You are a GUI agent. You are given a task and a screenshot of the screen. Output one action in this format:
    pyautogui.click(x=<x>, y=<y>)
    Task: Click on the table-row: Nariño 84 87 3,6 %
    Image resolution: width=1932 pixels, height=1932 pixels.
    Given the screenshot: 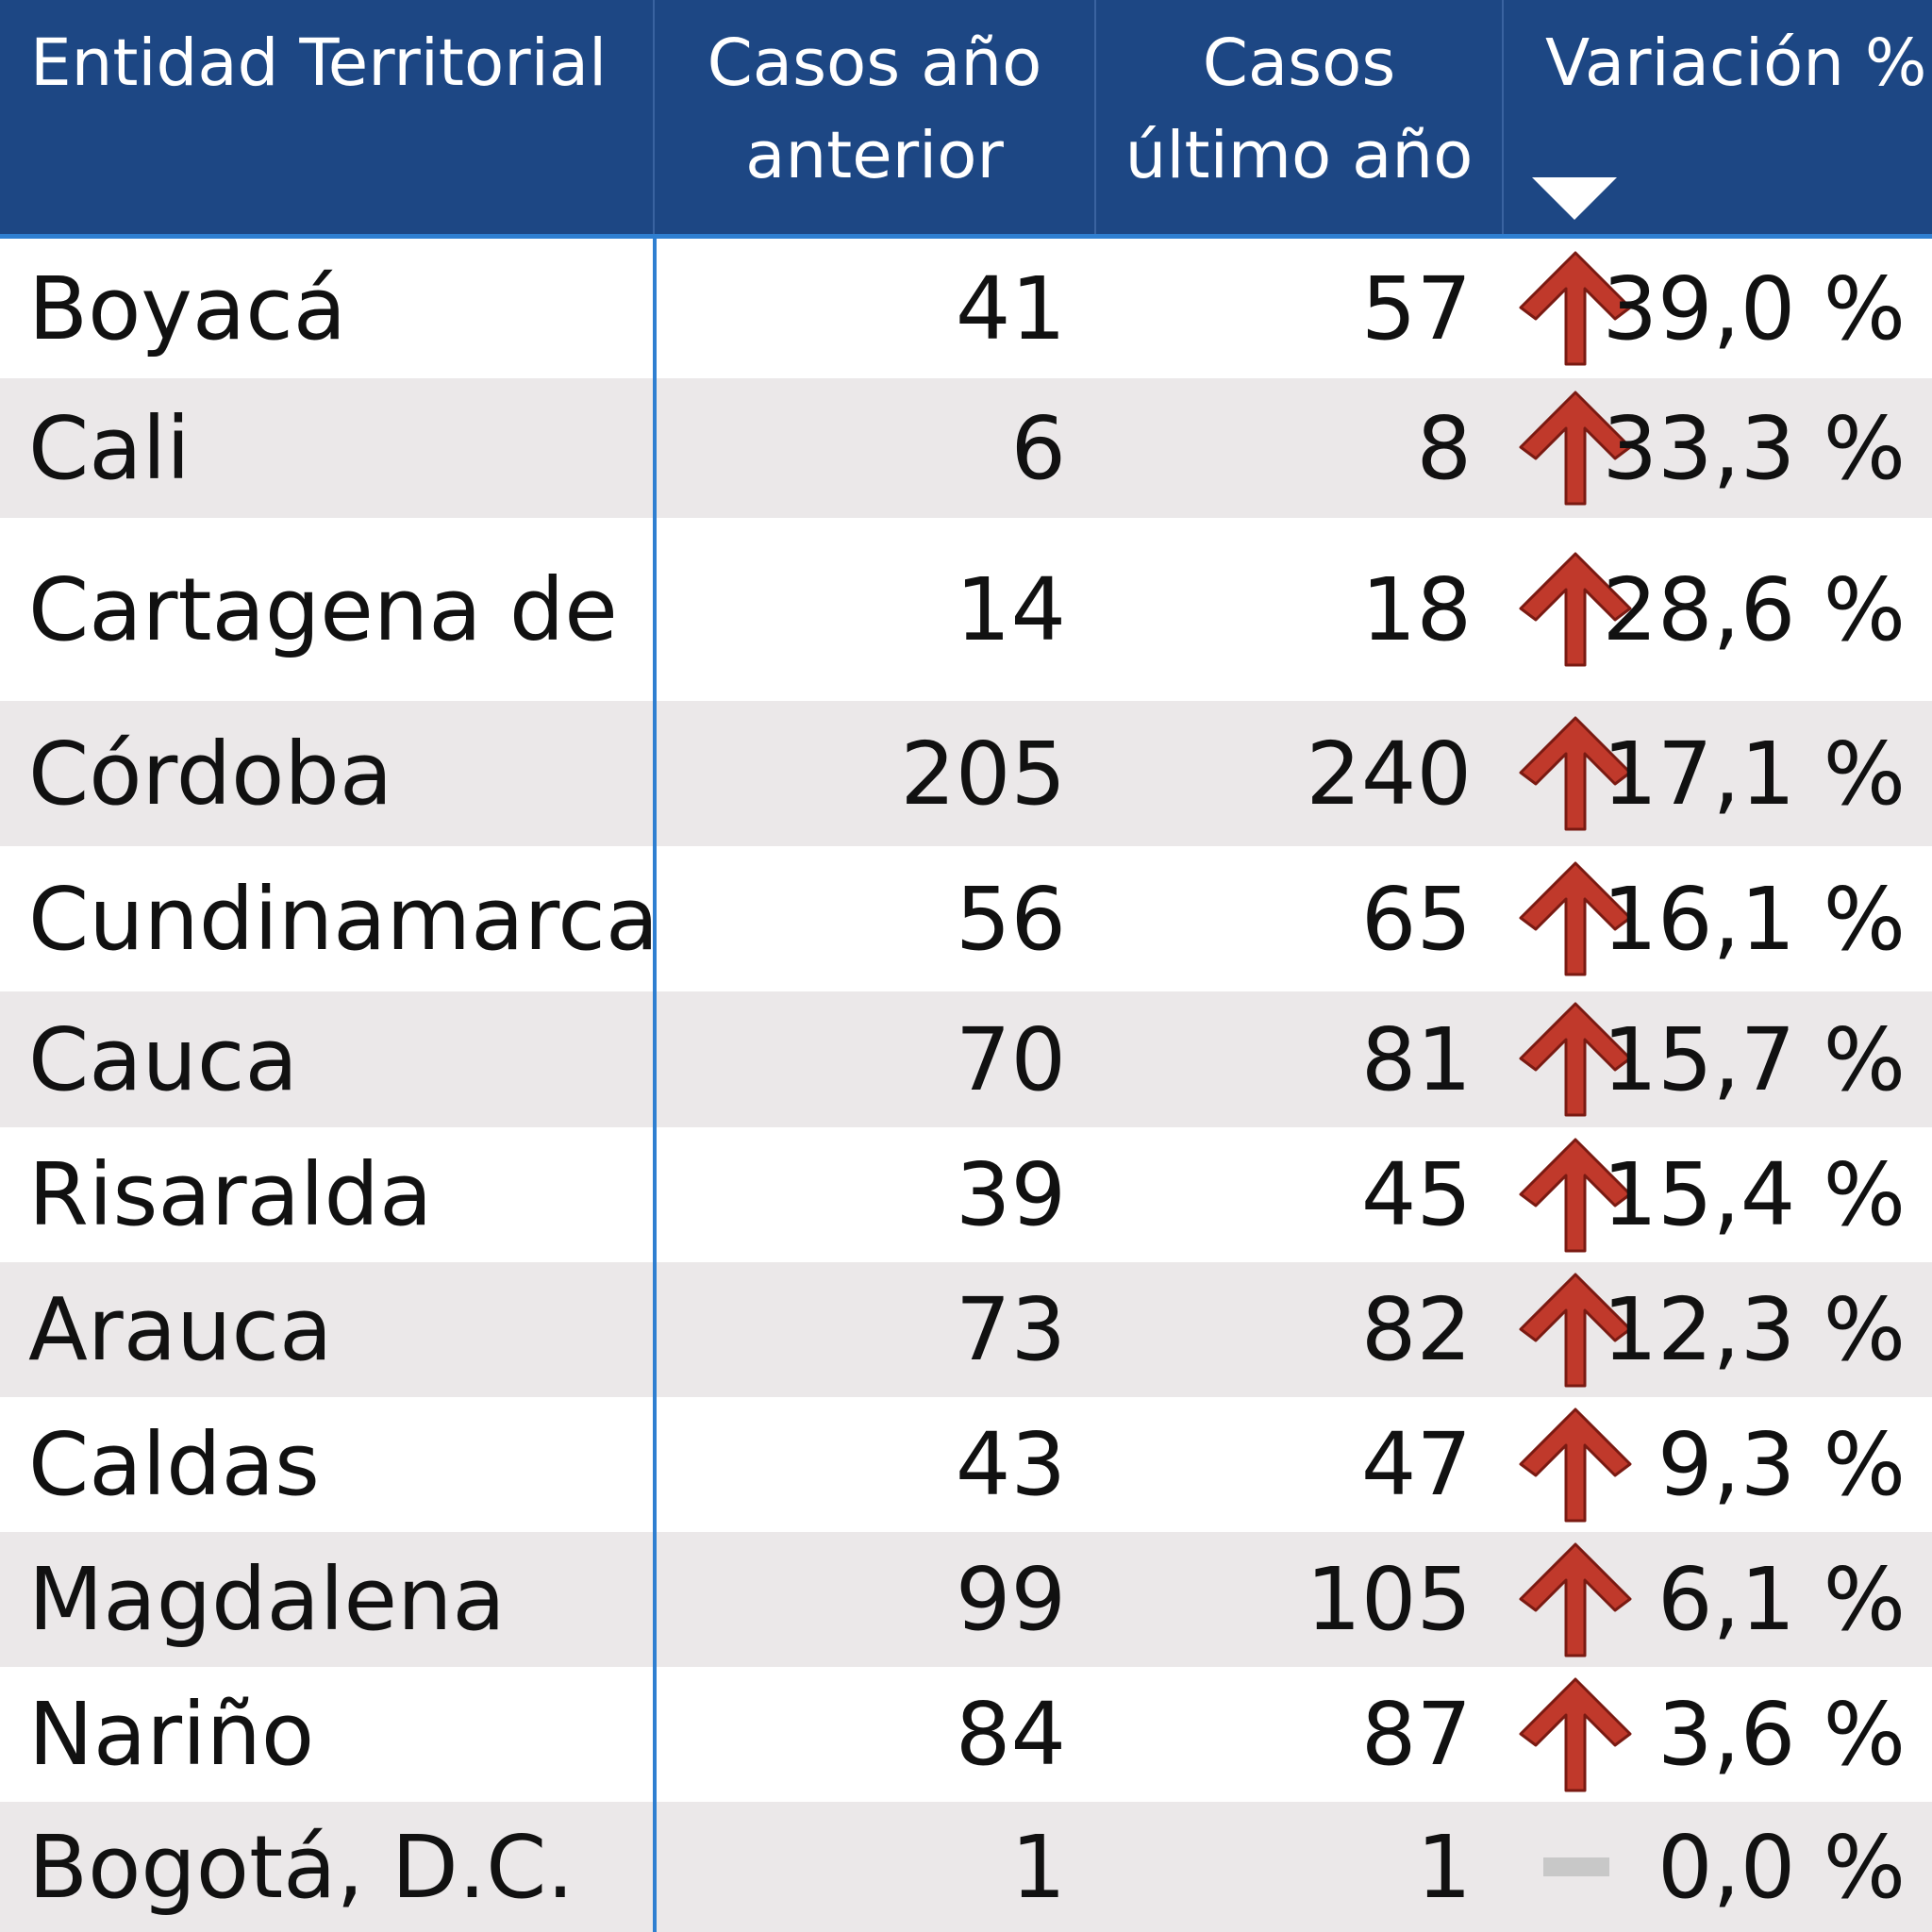 What is the action you would take?
    pyautogui.click(x=966, y=1735)
    